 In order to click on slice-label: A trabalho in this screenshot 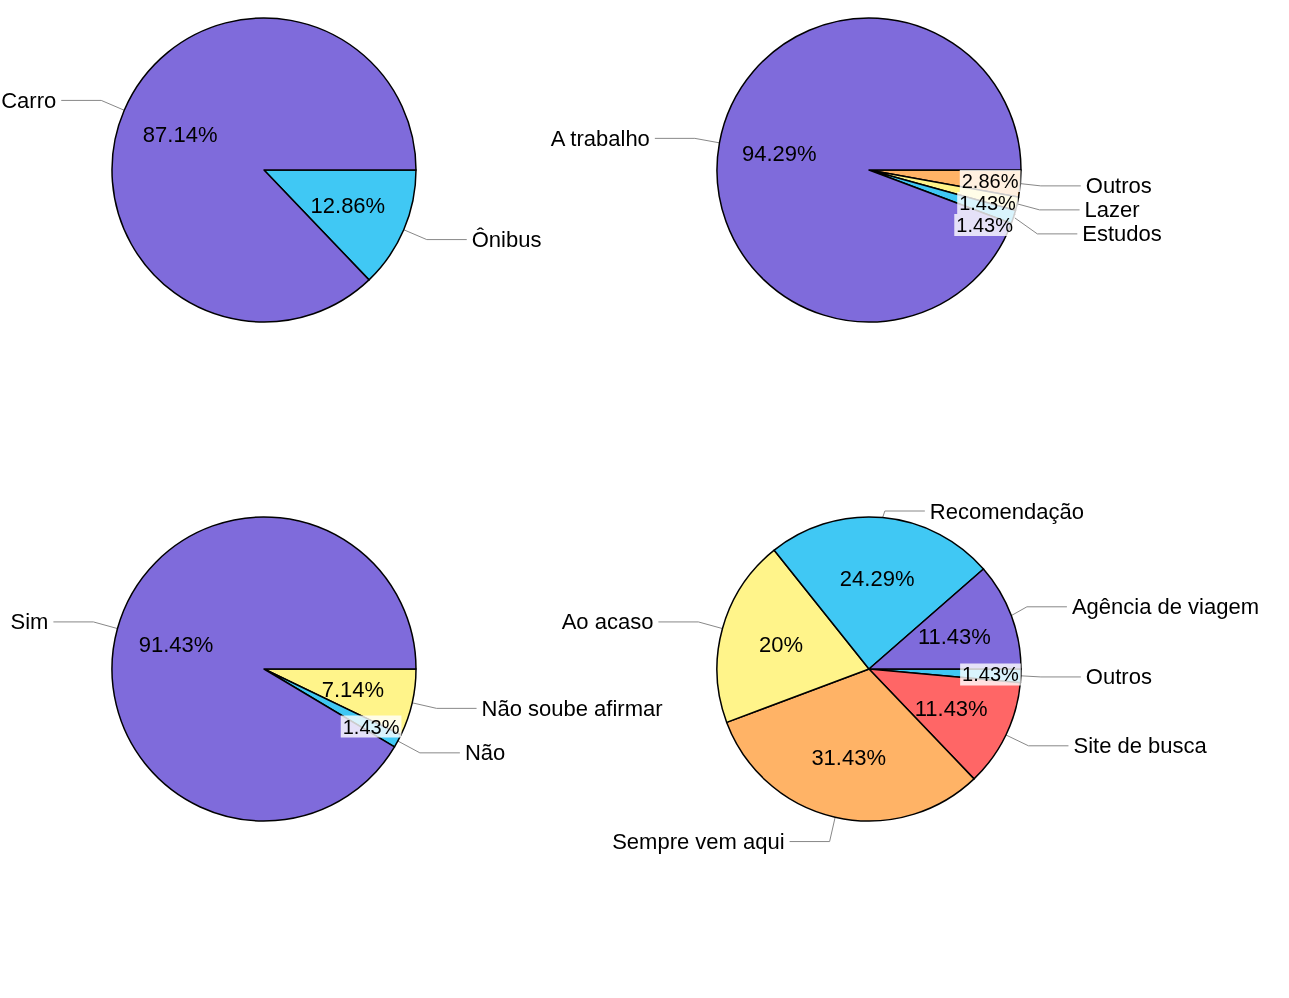, I will do `click(600, 138)`.